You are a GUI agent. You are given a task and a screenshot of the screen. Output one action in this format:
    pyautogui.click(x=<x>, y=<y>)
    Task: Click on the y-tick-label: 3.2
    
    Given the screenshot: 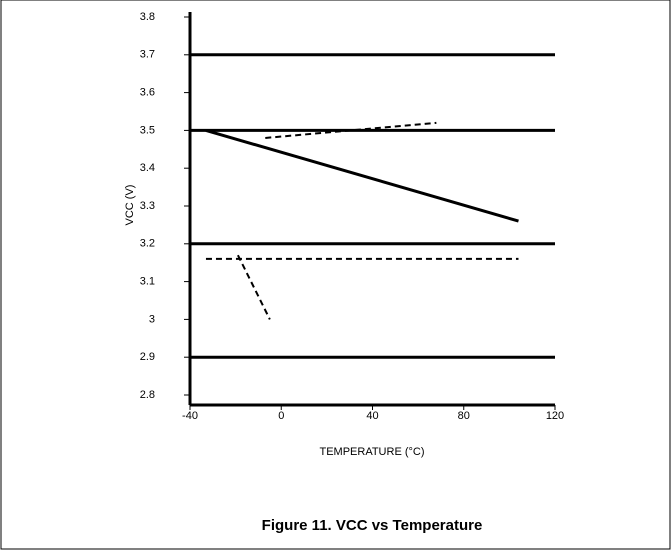 What is the action you would take?
    pyautogui.click(x=147, y=244)
    